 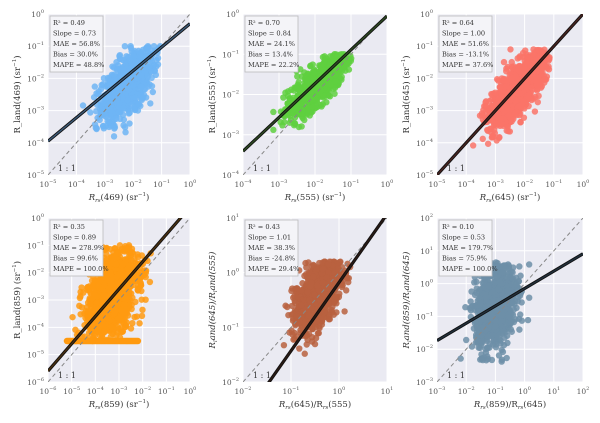 What do you see at coordinates (271, 259) in the screenshot?
I see `stats-line: Bias = -24.8%` at bounding box center [271, 259].